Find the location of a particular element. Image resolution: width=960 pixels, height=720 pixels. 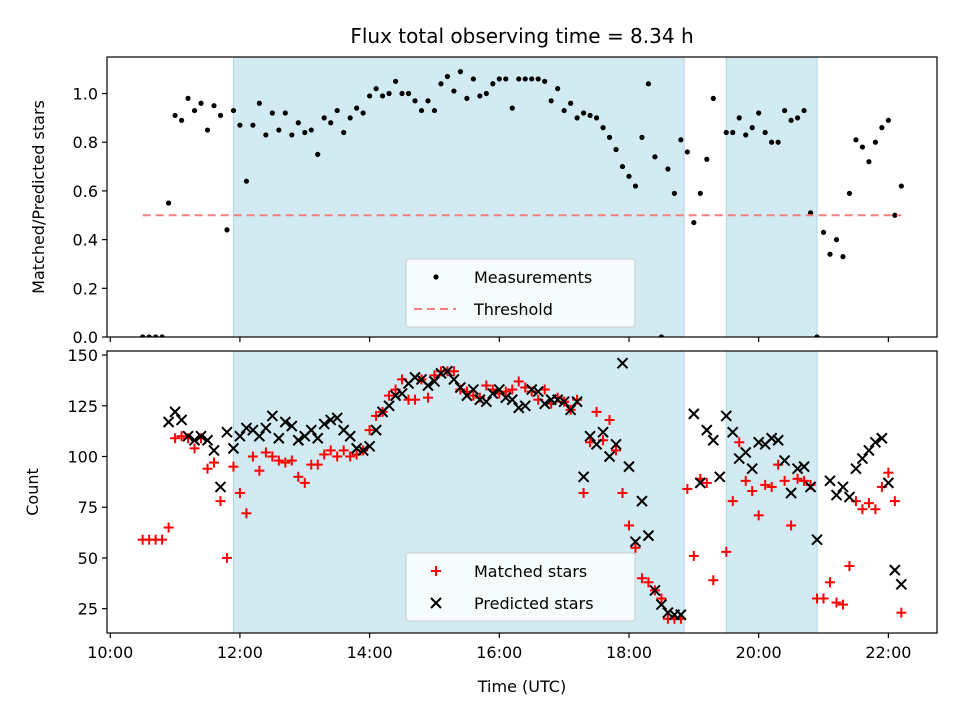

x-tick-label: 14:00 is located at coordinates (370, 652).